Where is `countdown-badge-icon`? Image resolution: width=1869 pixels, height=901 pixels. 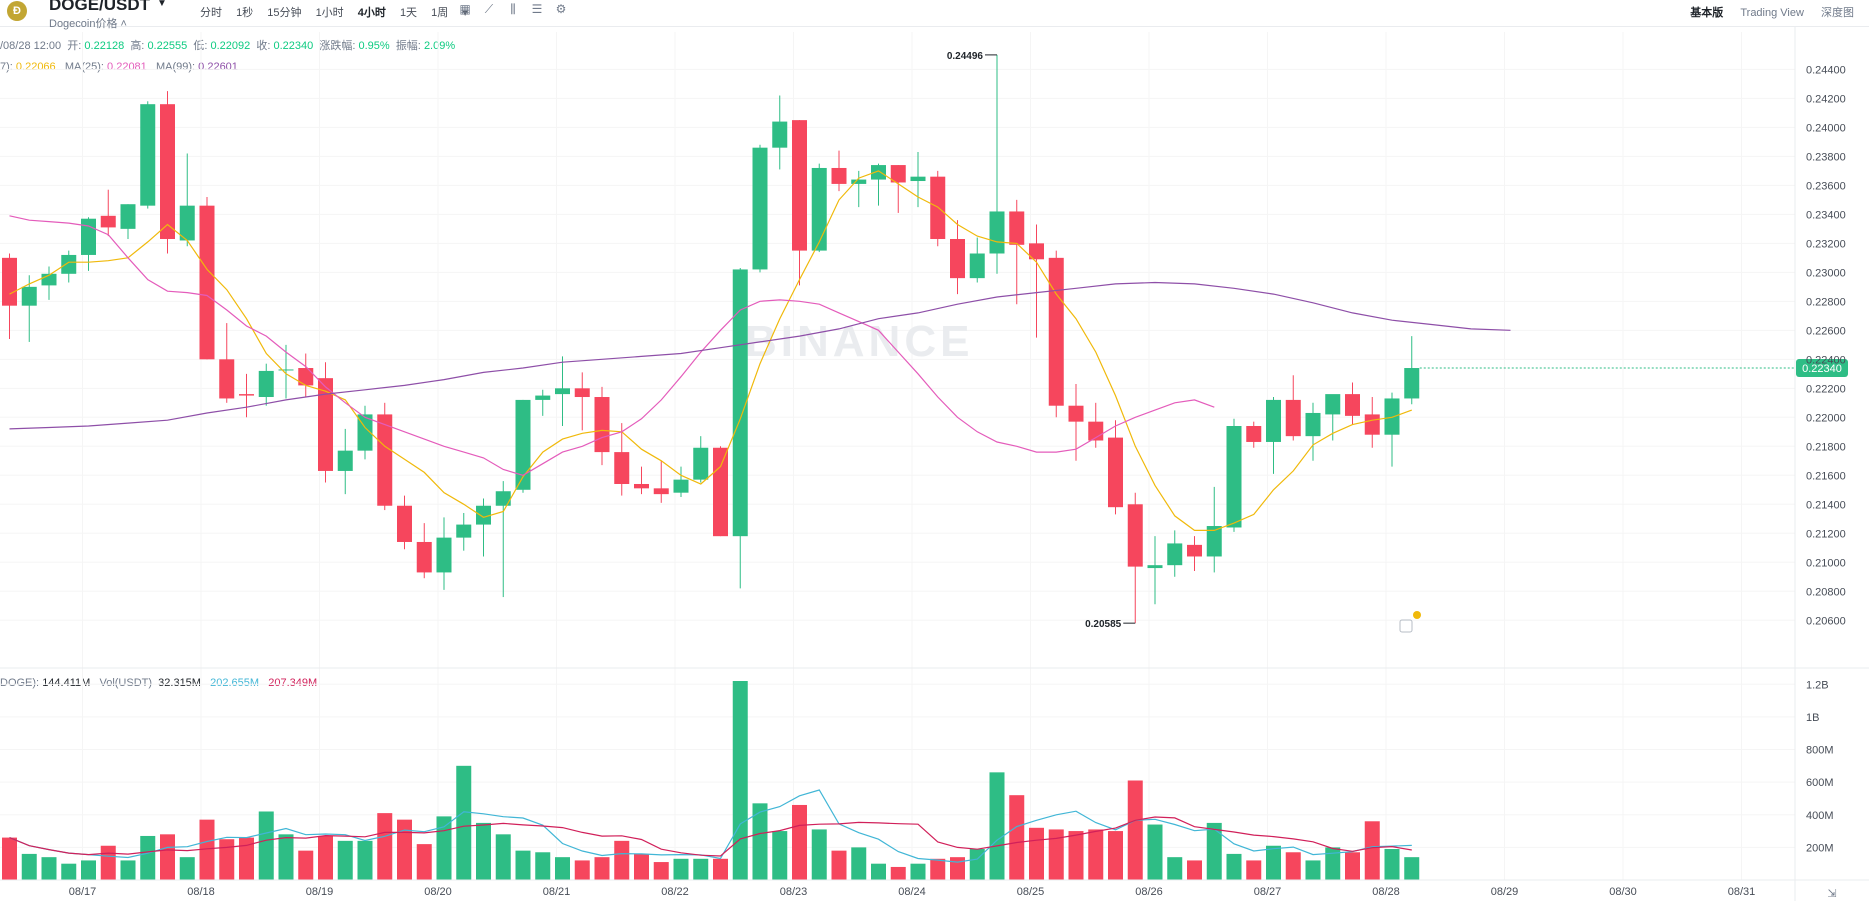 countdown-badge-icon is located at coordinates (1406, 626).